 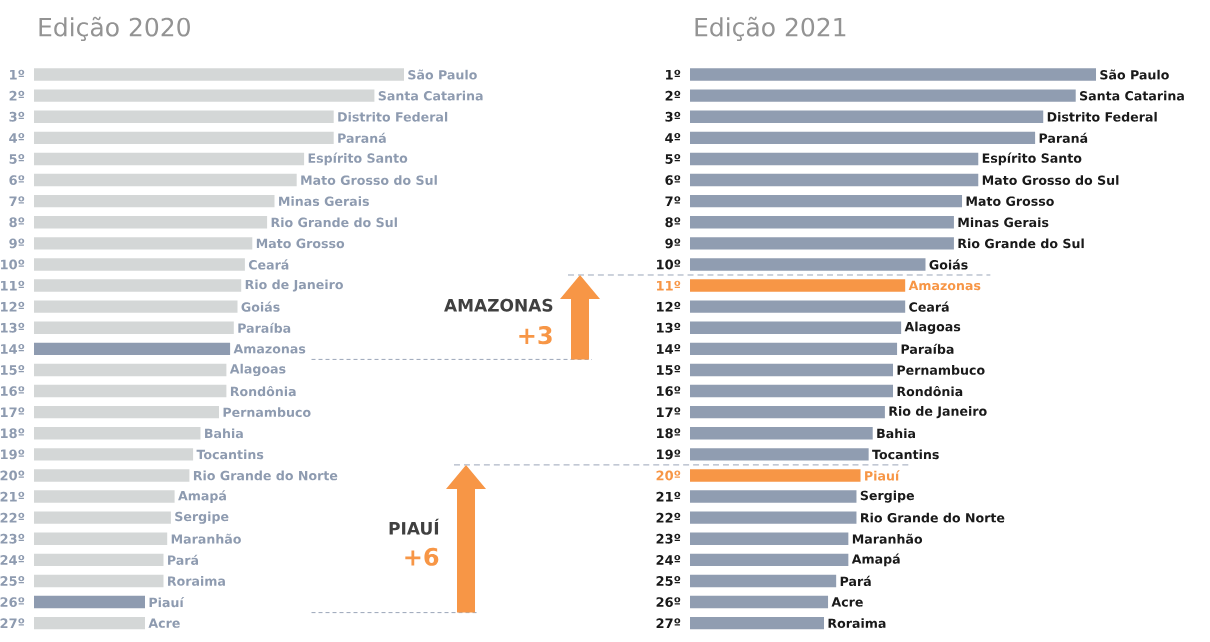 I want to click on text: +3, so click(x=535, y=335).